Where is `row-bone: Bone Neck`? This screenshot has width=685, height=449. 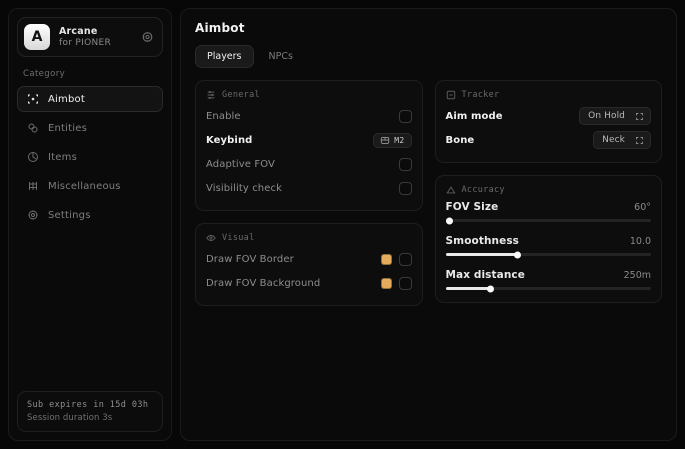 row-bone: Bone Neck is located at coordinates (548, 140).